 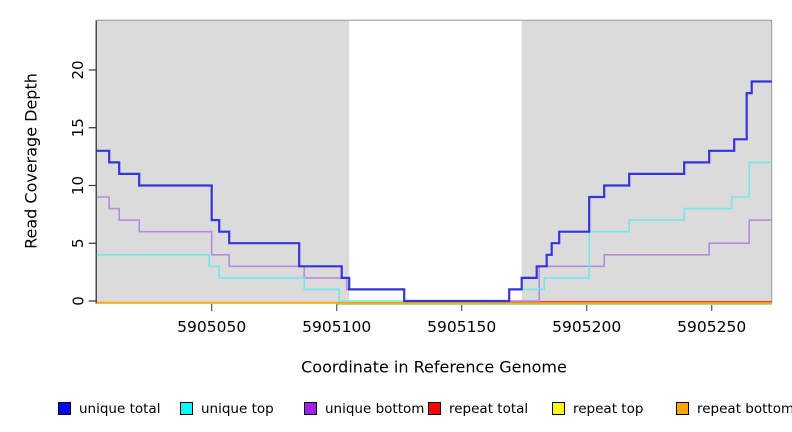 What do you see at coordinates (461, 327) in the screenshot?
I see `x-tick-label: 5905150` at bounding box center [461, 327].